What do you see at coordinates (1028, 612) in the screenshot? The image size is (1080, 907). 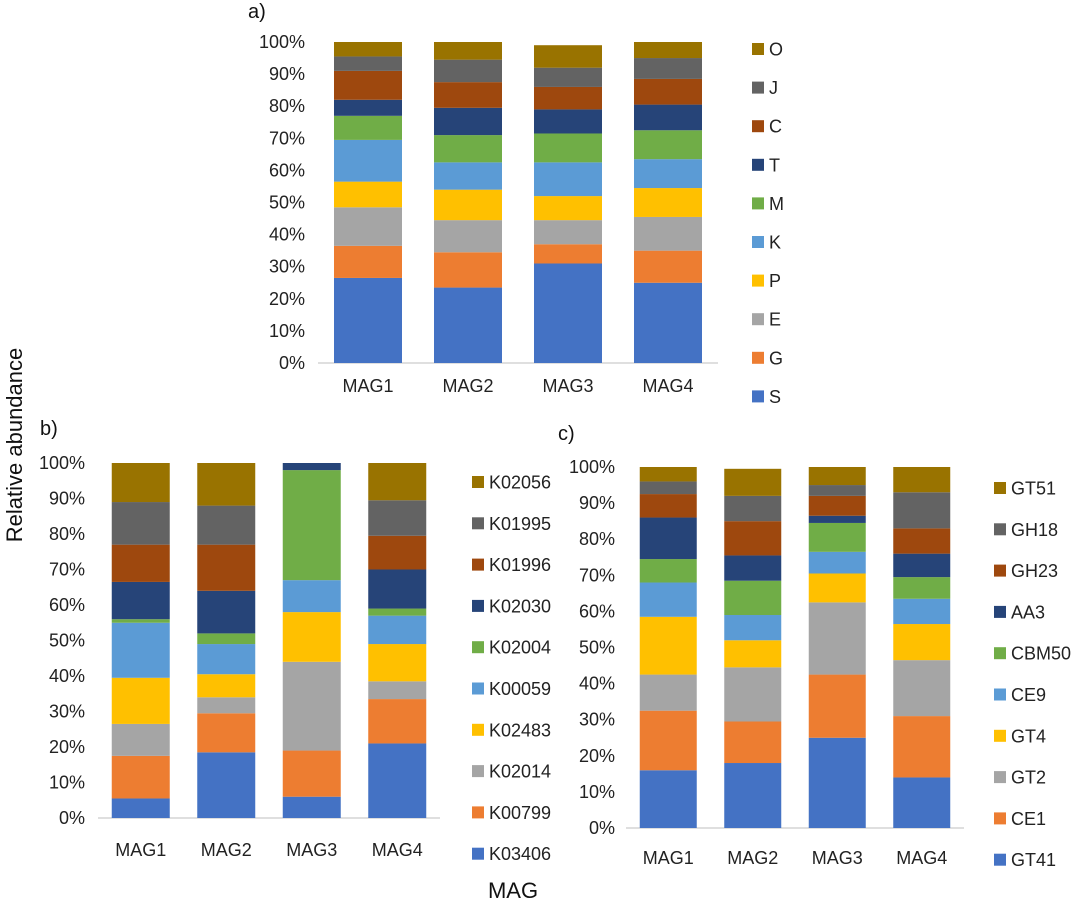 I see `legend-label: AA3` at bounding box center [1028, 612].